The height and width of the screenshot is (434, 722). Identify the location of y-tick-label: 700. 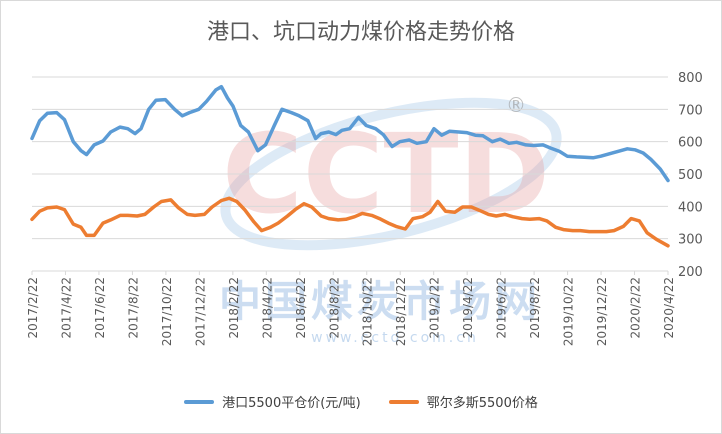
(690, 110).